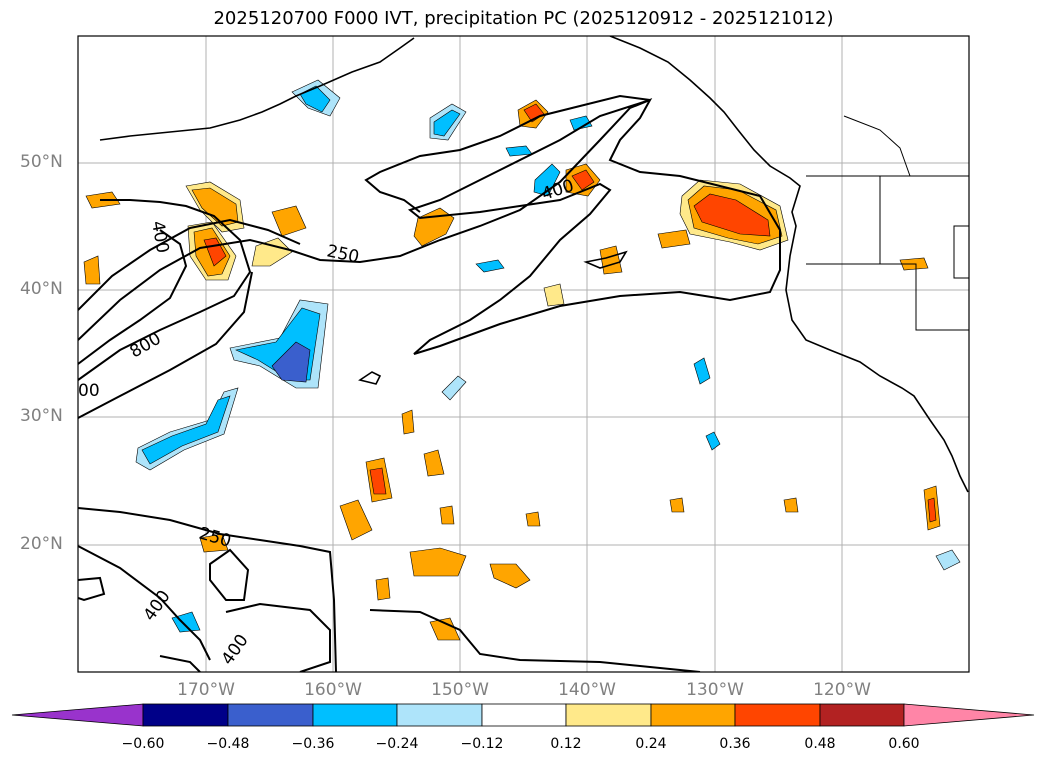  Describe the element at coordinates (228, 744) in the screenshot. I see `colorbar-tick: −0.48` at that location.